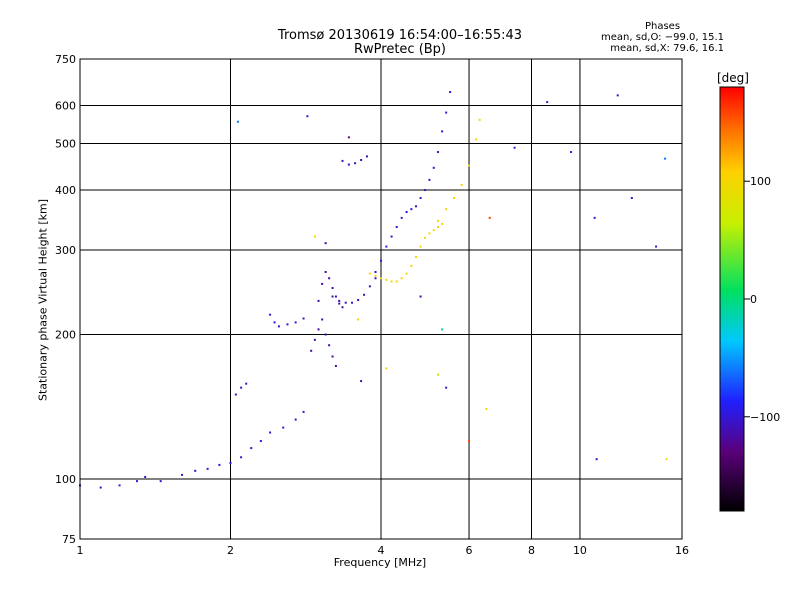 The image size is (800, 600). I want to click on chart-title: Tromsø 20130619 16:54:00–16:55:43, so click(400, 35).